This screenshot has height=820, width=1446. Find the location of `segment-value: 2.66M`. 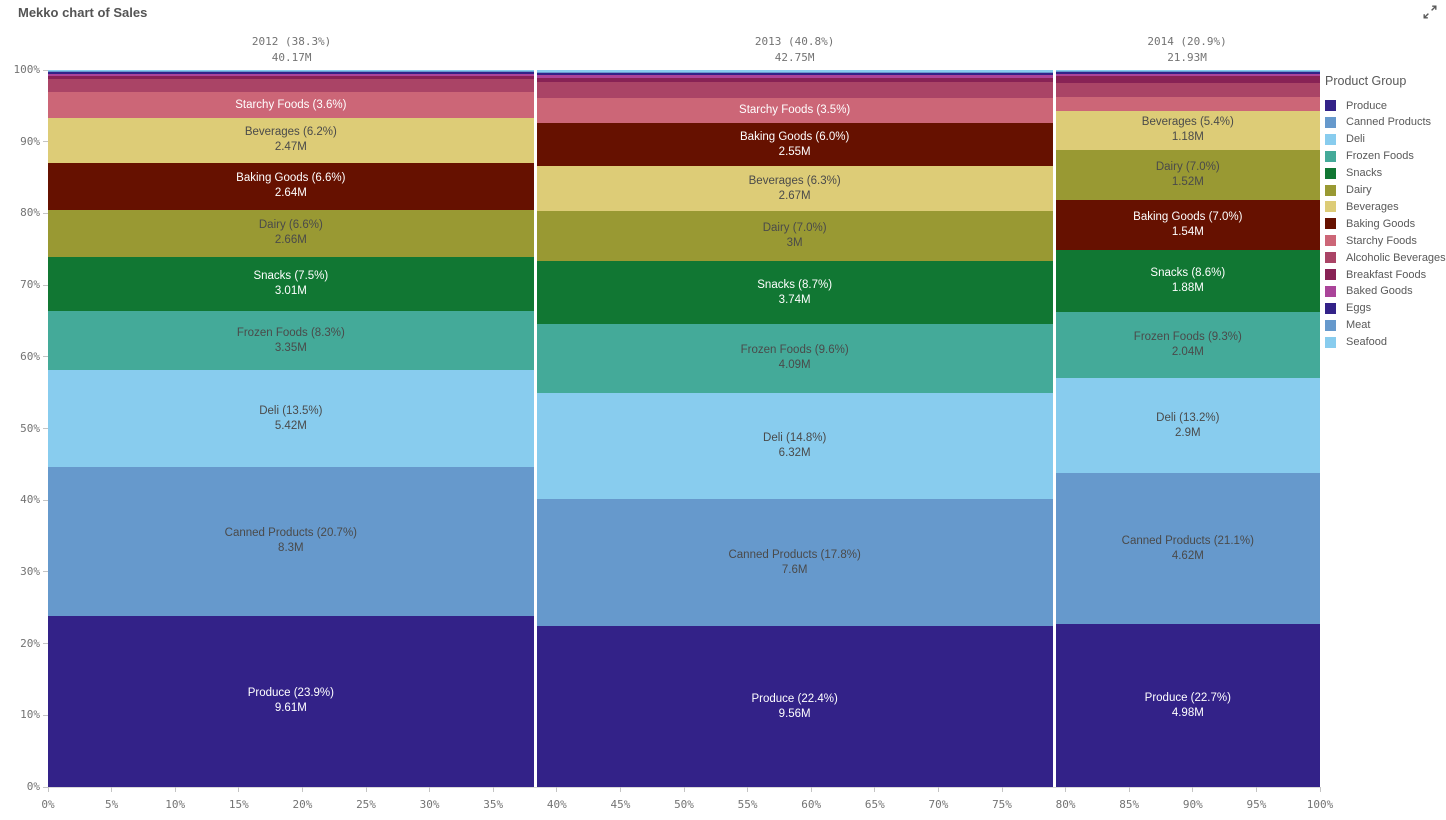

segment-value: 2.66M is located at coordinates (290, 240).